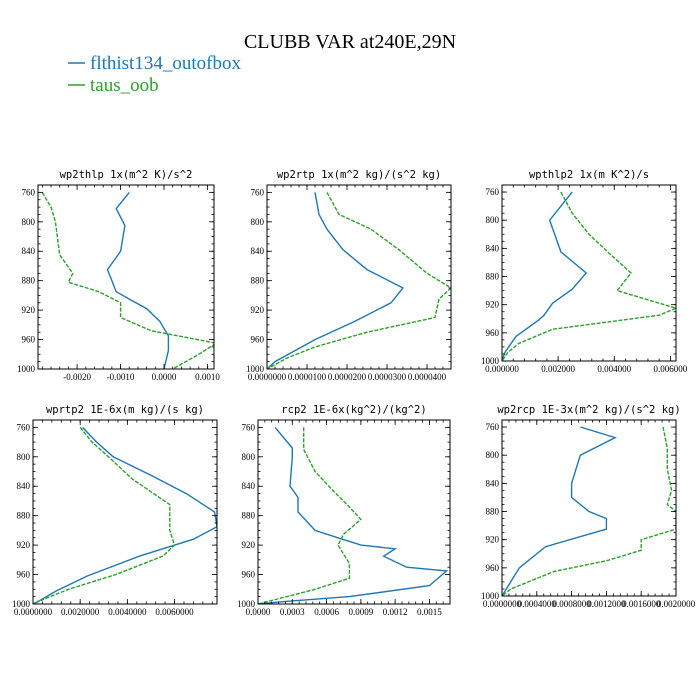 The width and height of the screenshot is (700, 700). What do you see at coordinates (125, 410) in the screenshot?
I see `panel-title: wprtp2 1E-6x(m kg)/(s kg)` at bounding box center [125, 410].